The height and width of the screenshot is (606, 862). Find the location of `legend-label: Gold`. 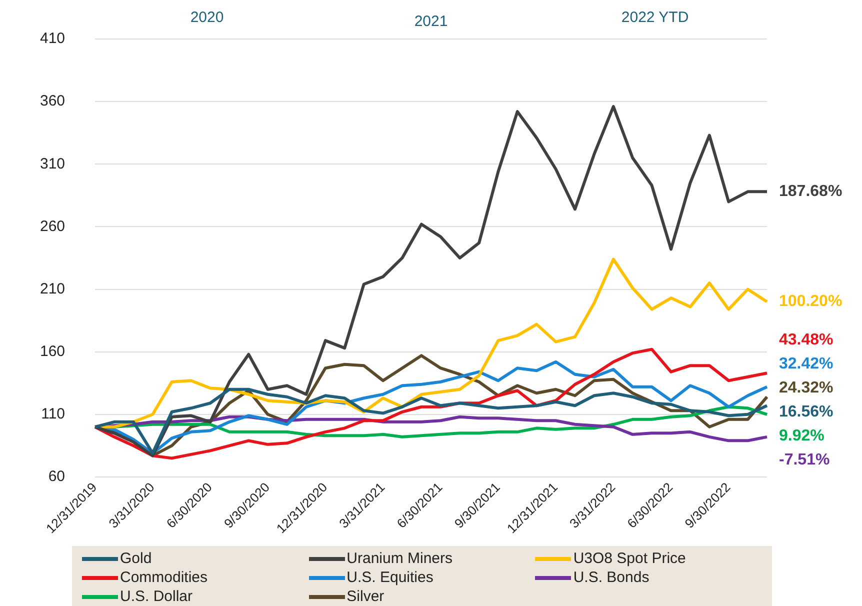

legend-label: Gold is located at coordinates (136, 558).